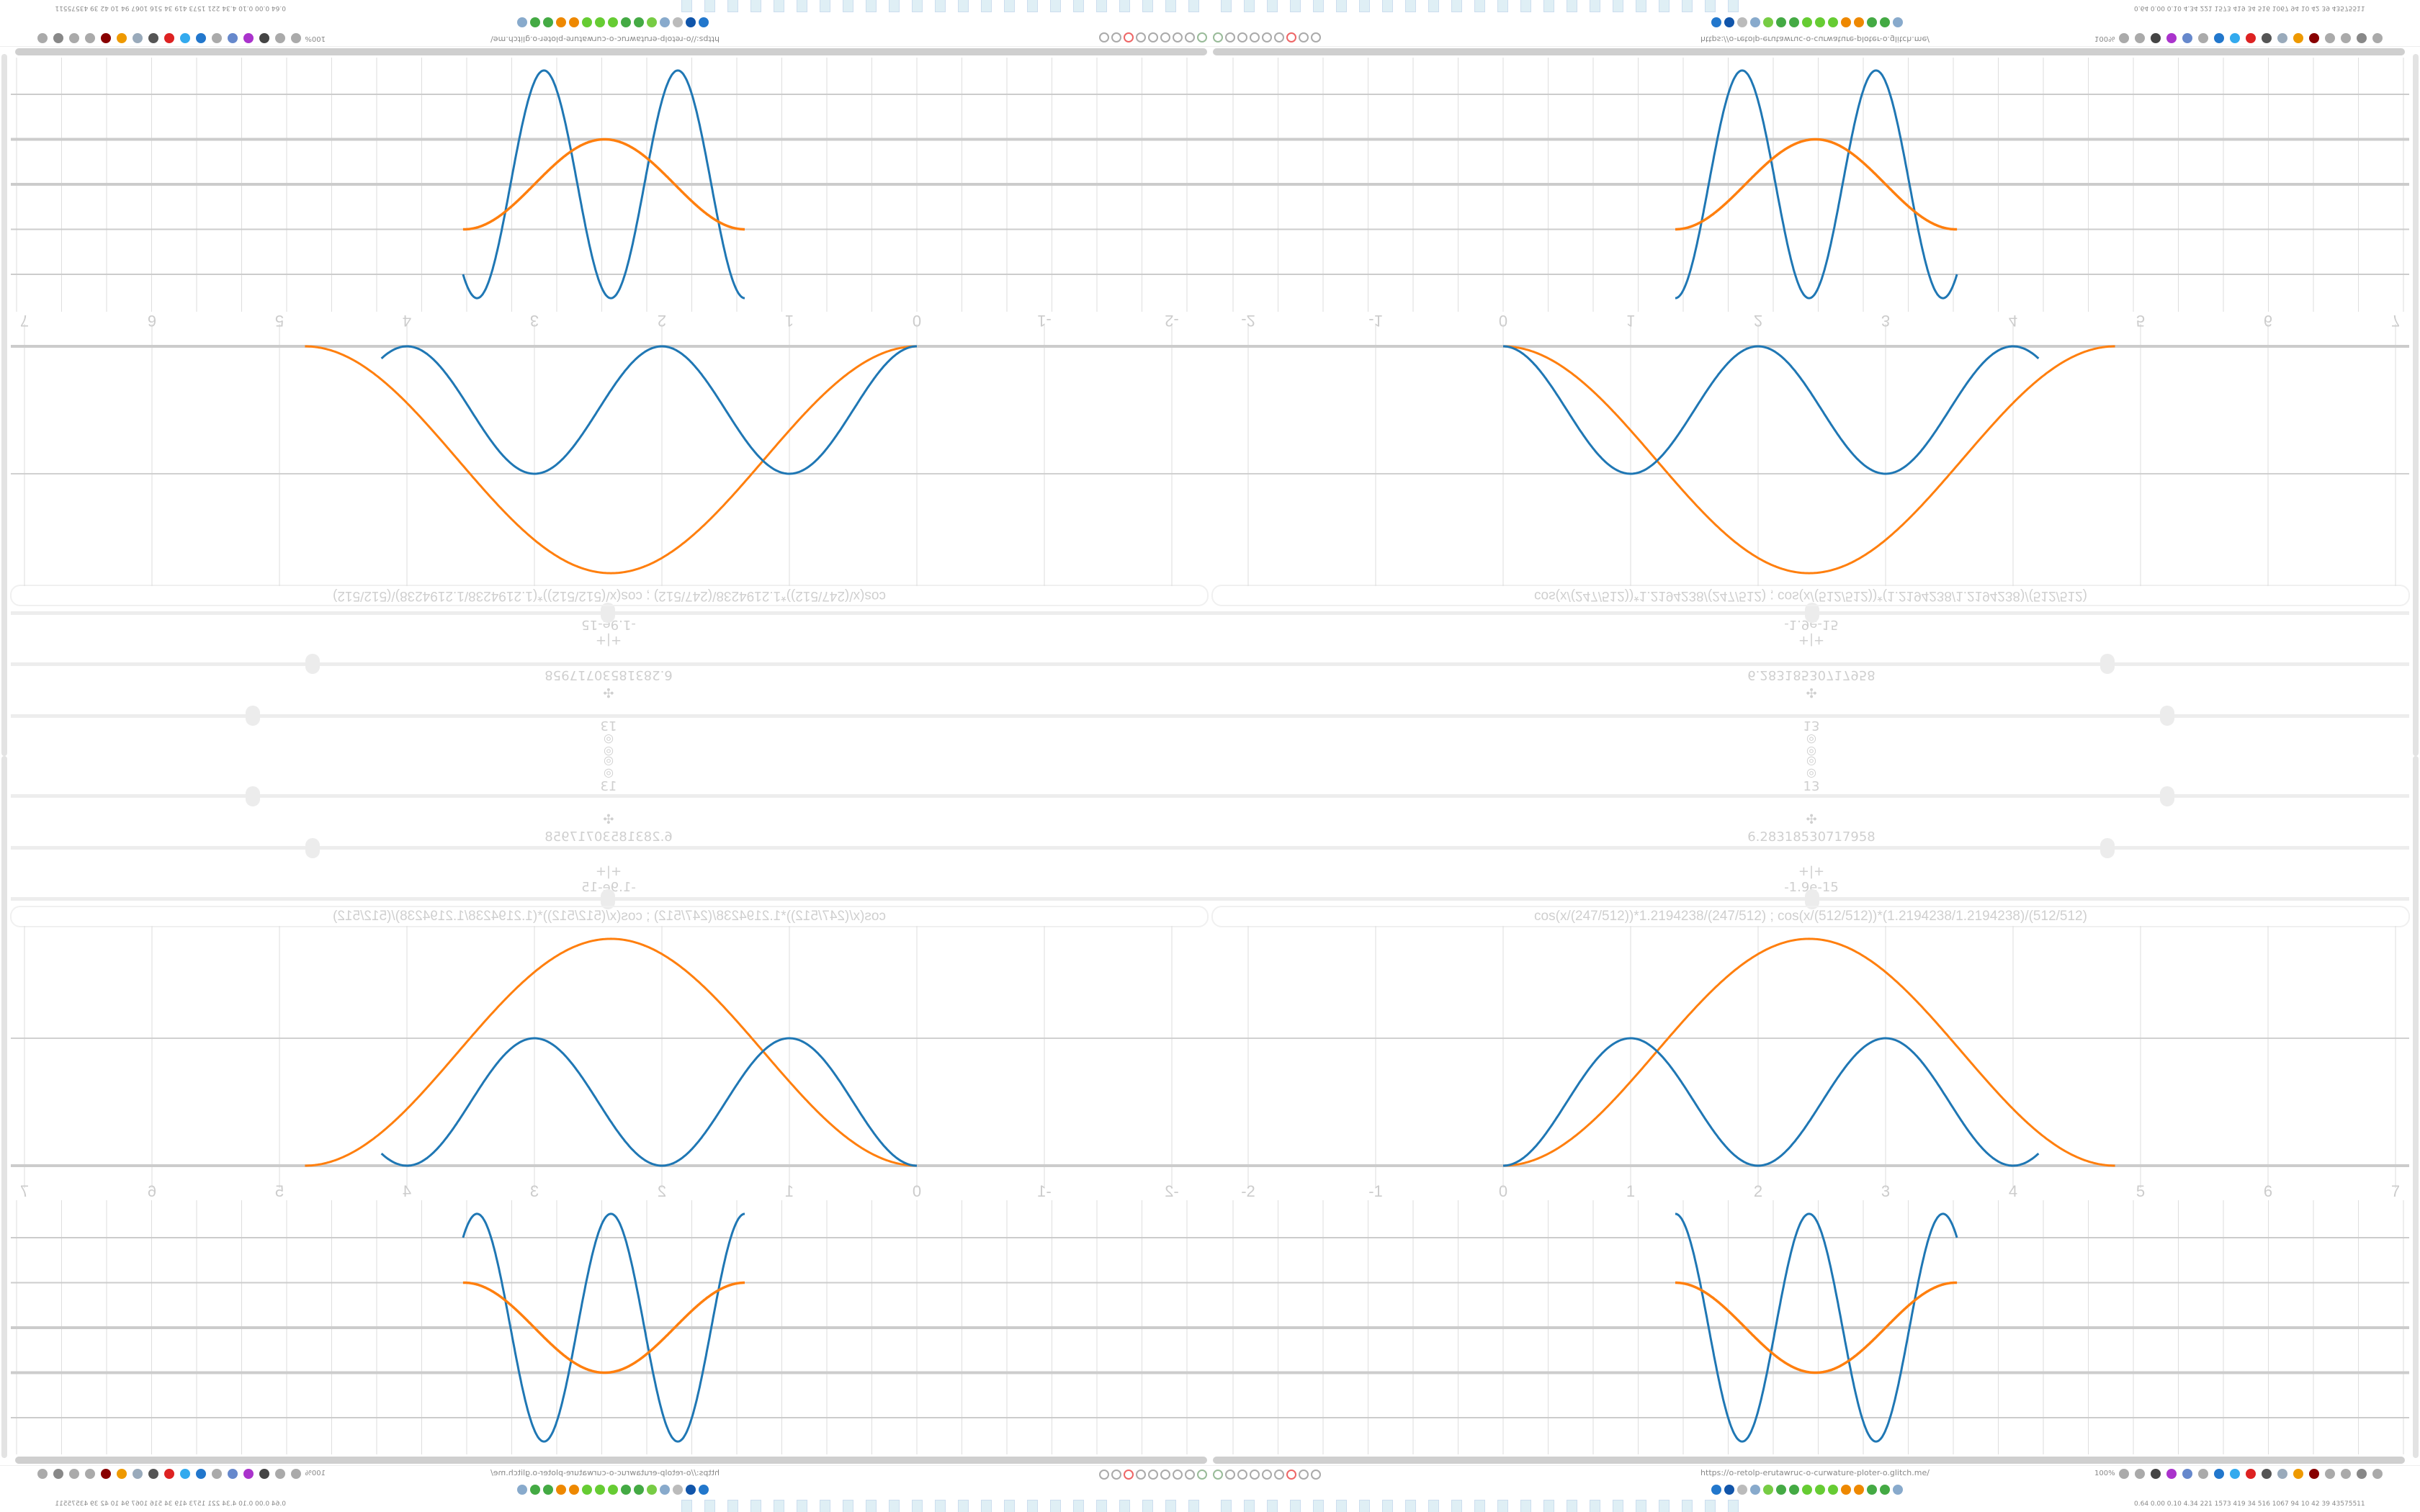 Image resolution: width=2420 pixels, height=1512 pixels. I want to click on count-slider, so click(1809, 796).